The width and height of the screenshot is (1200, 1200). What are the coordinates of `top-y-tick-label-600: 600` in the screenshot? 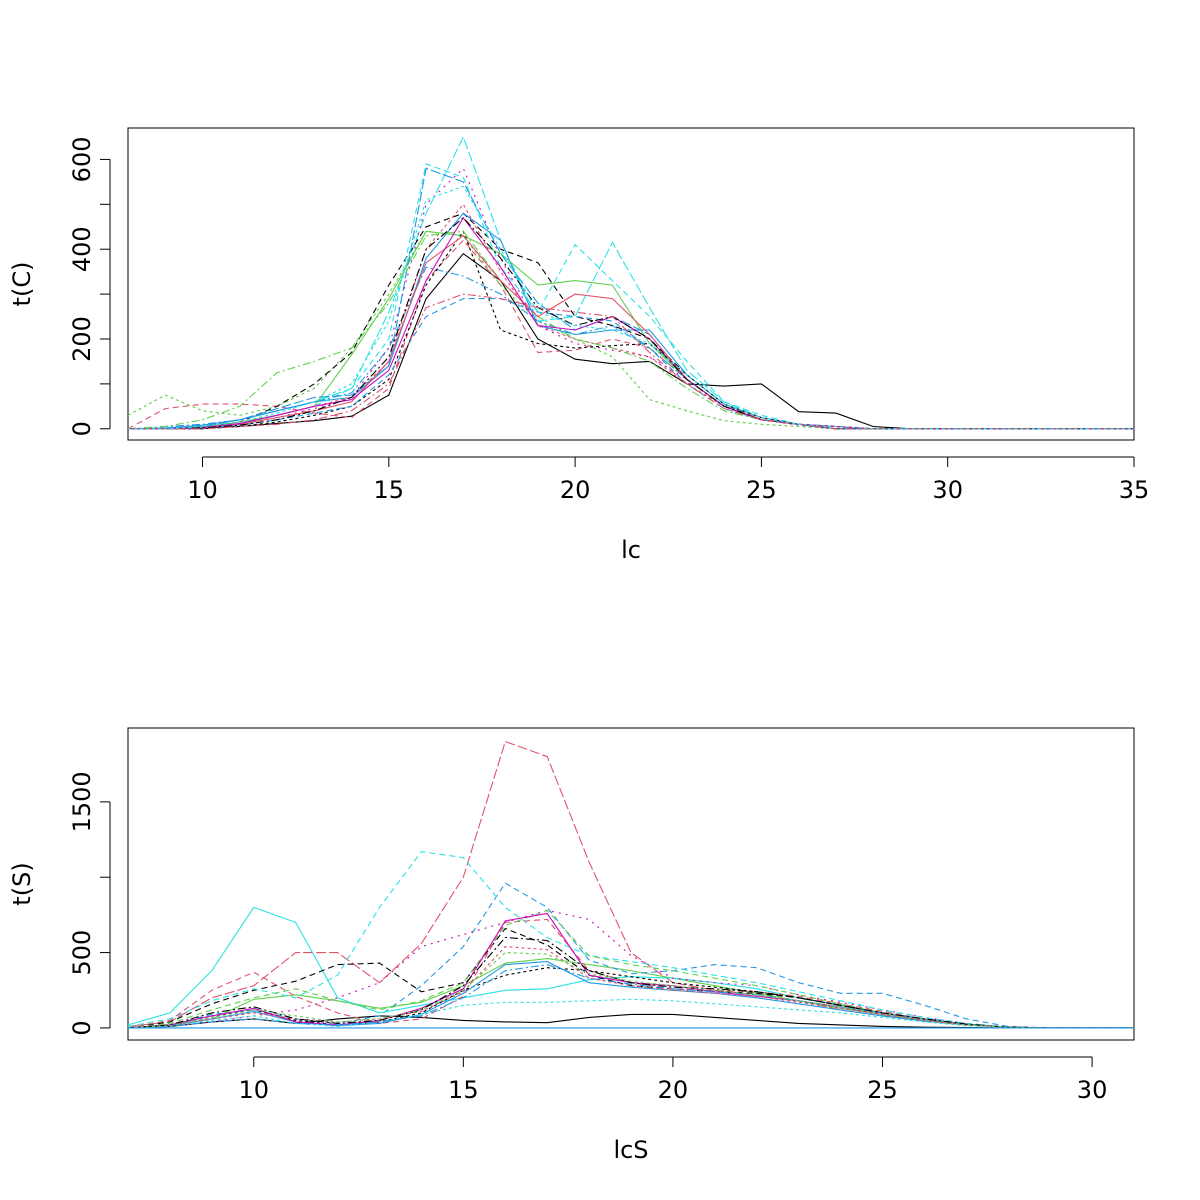 It's located at (82, 160).